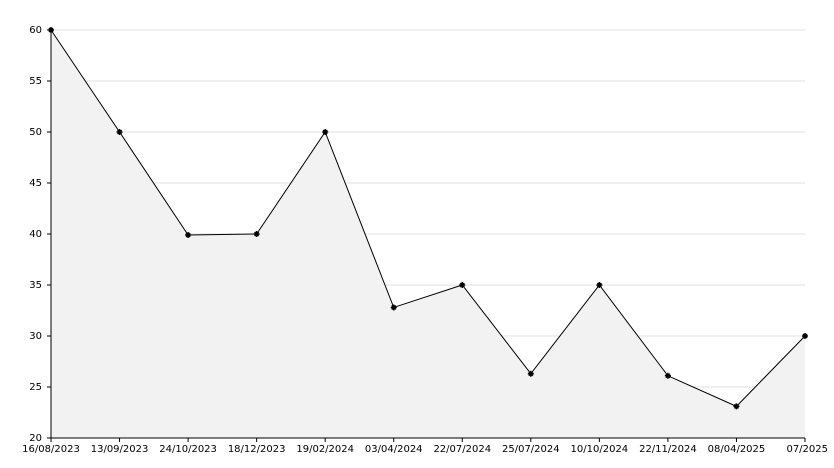  I want to click on x-tick-label: 13/09/2023, so click(120, 449).